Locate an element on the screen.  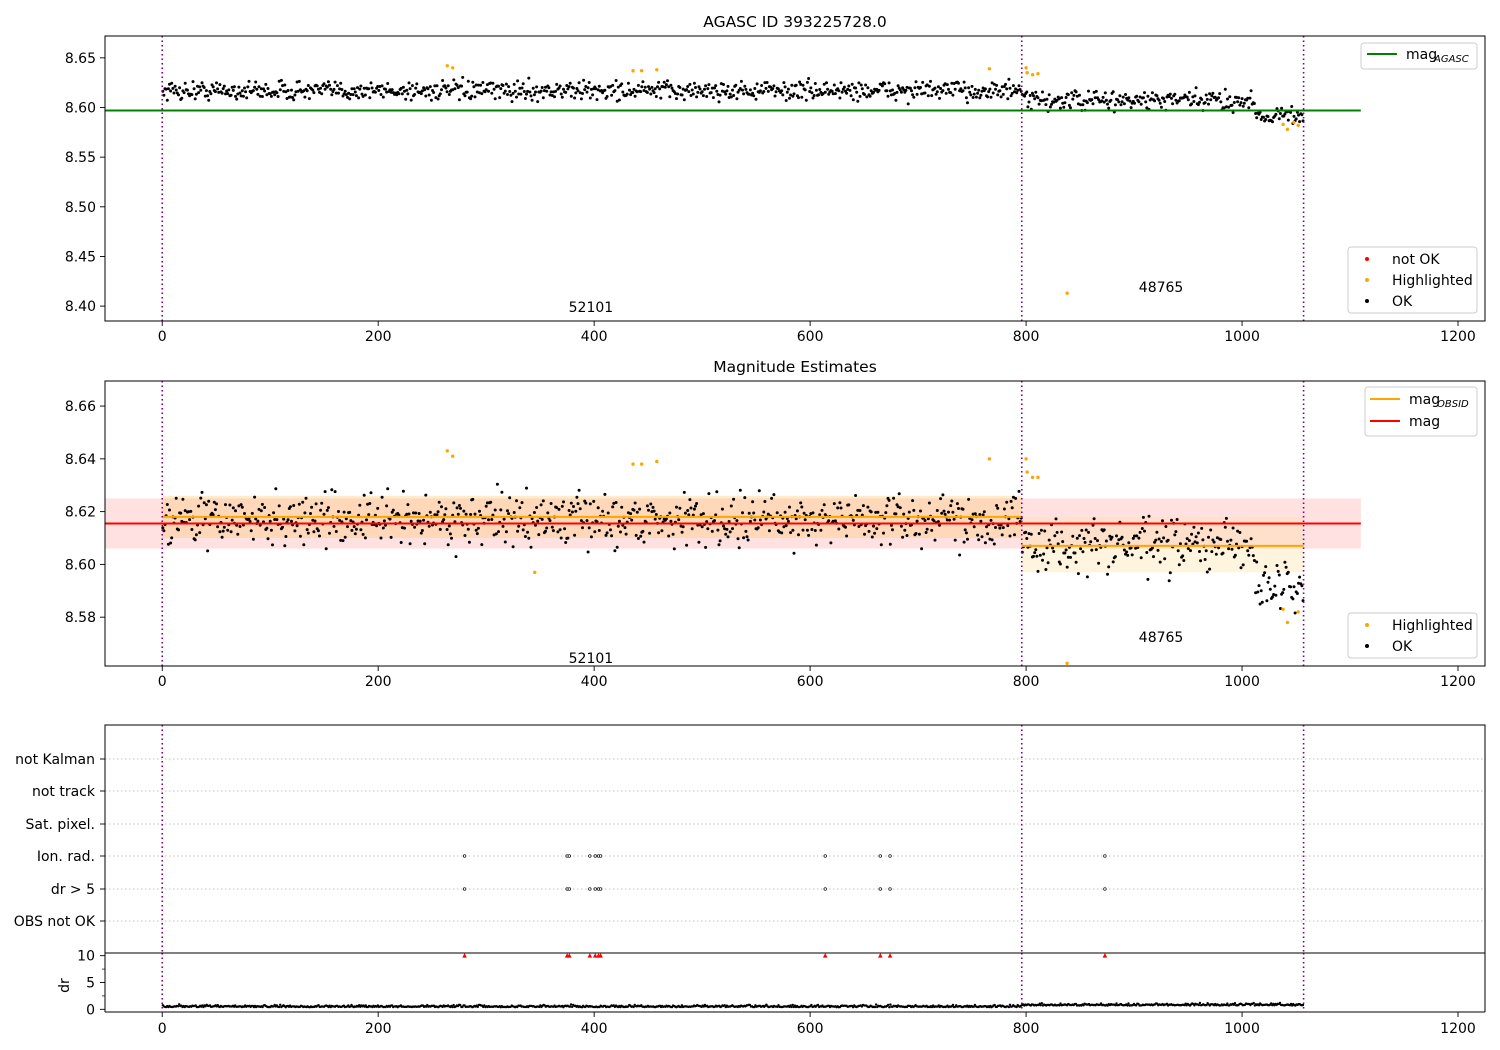
flag-row-label: not track is located at coordinates (64, 792).